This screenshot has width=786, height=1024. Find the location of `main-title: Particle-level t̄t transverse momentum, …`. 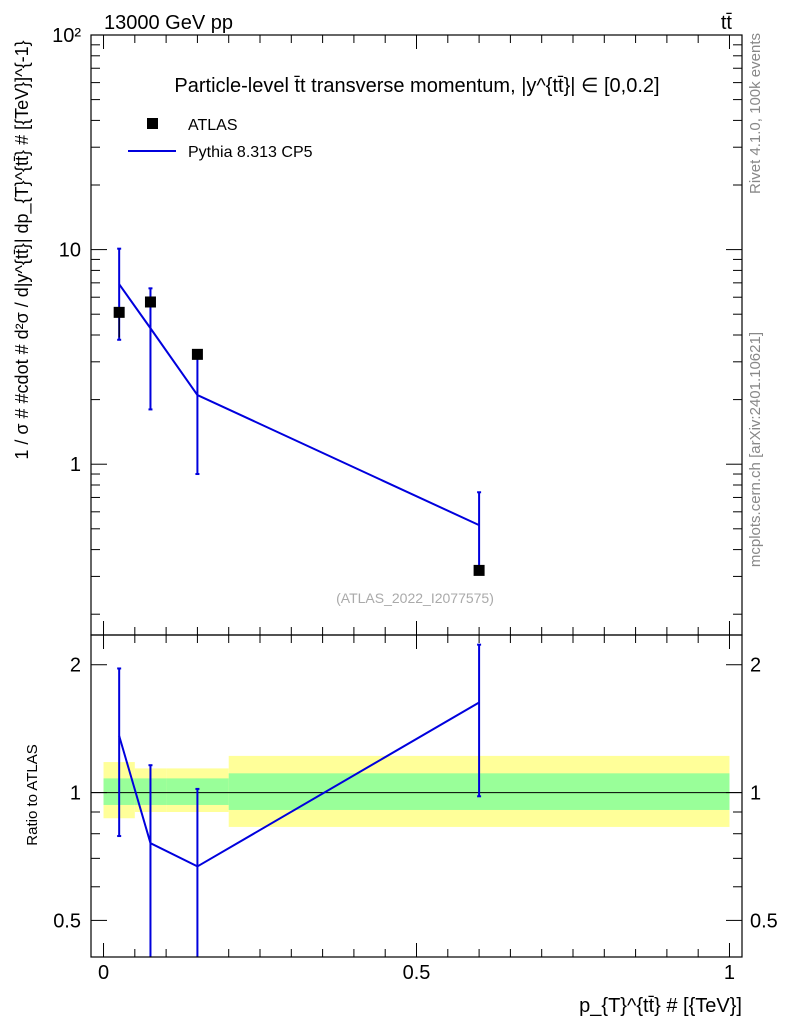

main-title: Particle-level t̄t transverse momentum, … is located at coordinates (416, 86).